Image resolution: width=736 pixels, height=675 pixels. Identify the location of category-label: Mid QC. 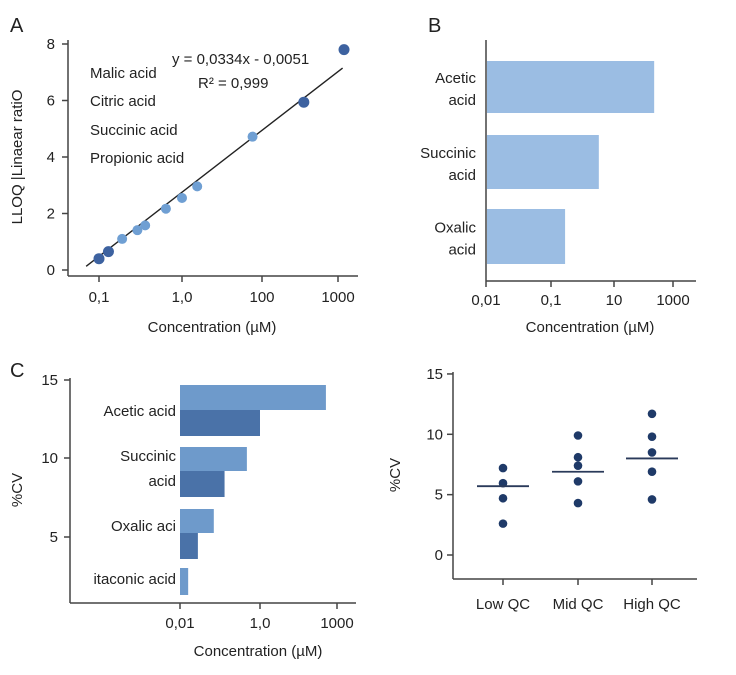
(578, 604).